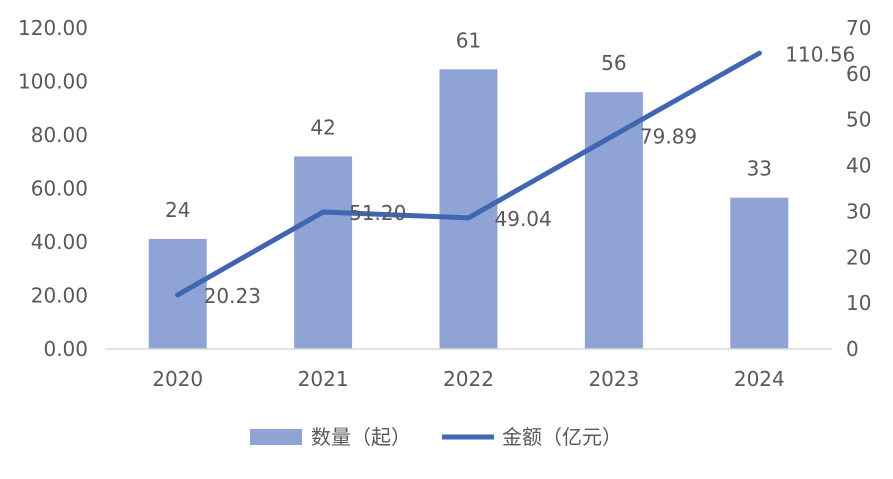 The height and width of the screenshot is (479, 893). What do you see at coordinates (562, 437) in the screenshot?
I see `legend-label-amount: 金额（亿元）` at bounding box center [562, 437].